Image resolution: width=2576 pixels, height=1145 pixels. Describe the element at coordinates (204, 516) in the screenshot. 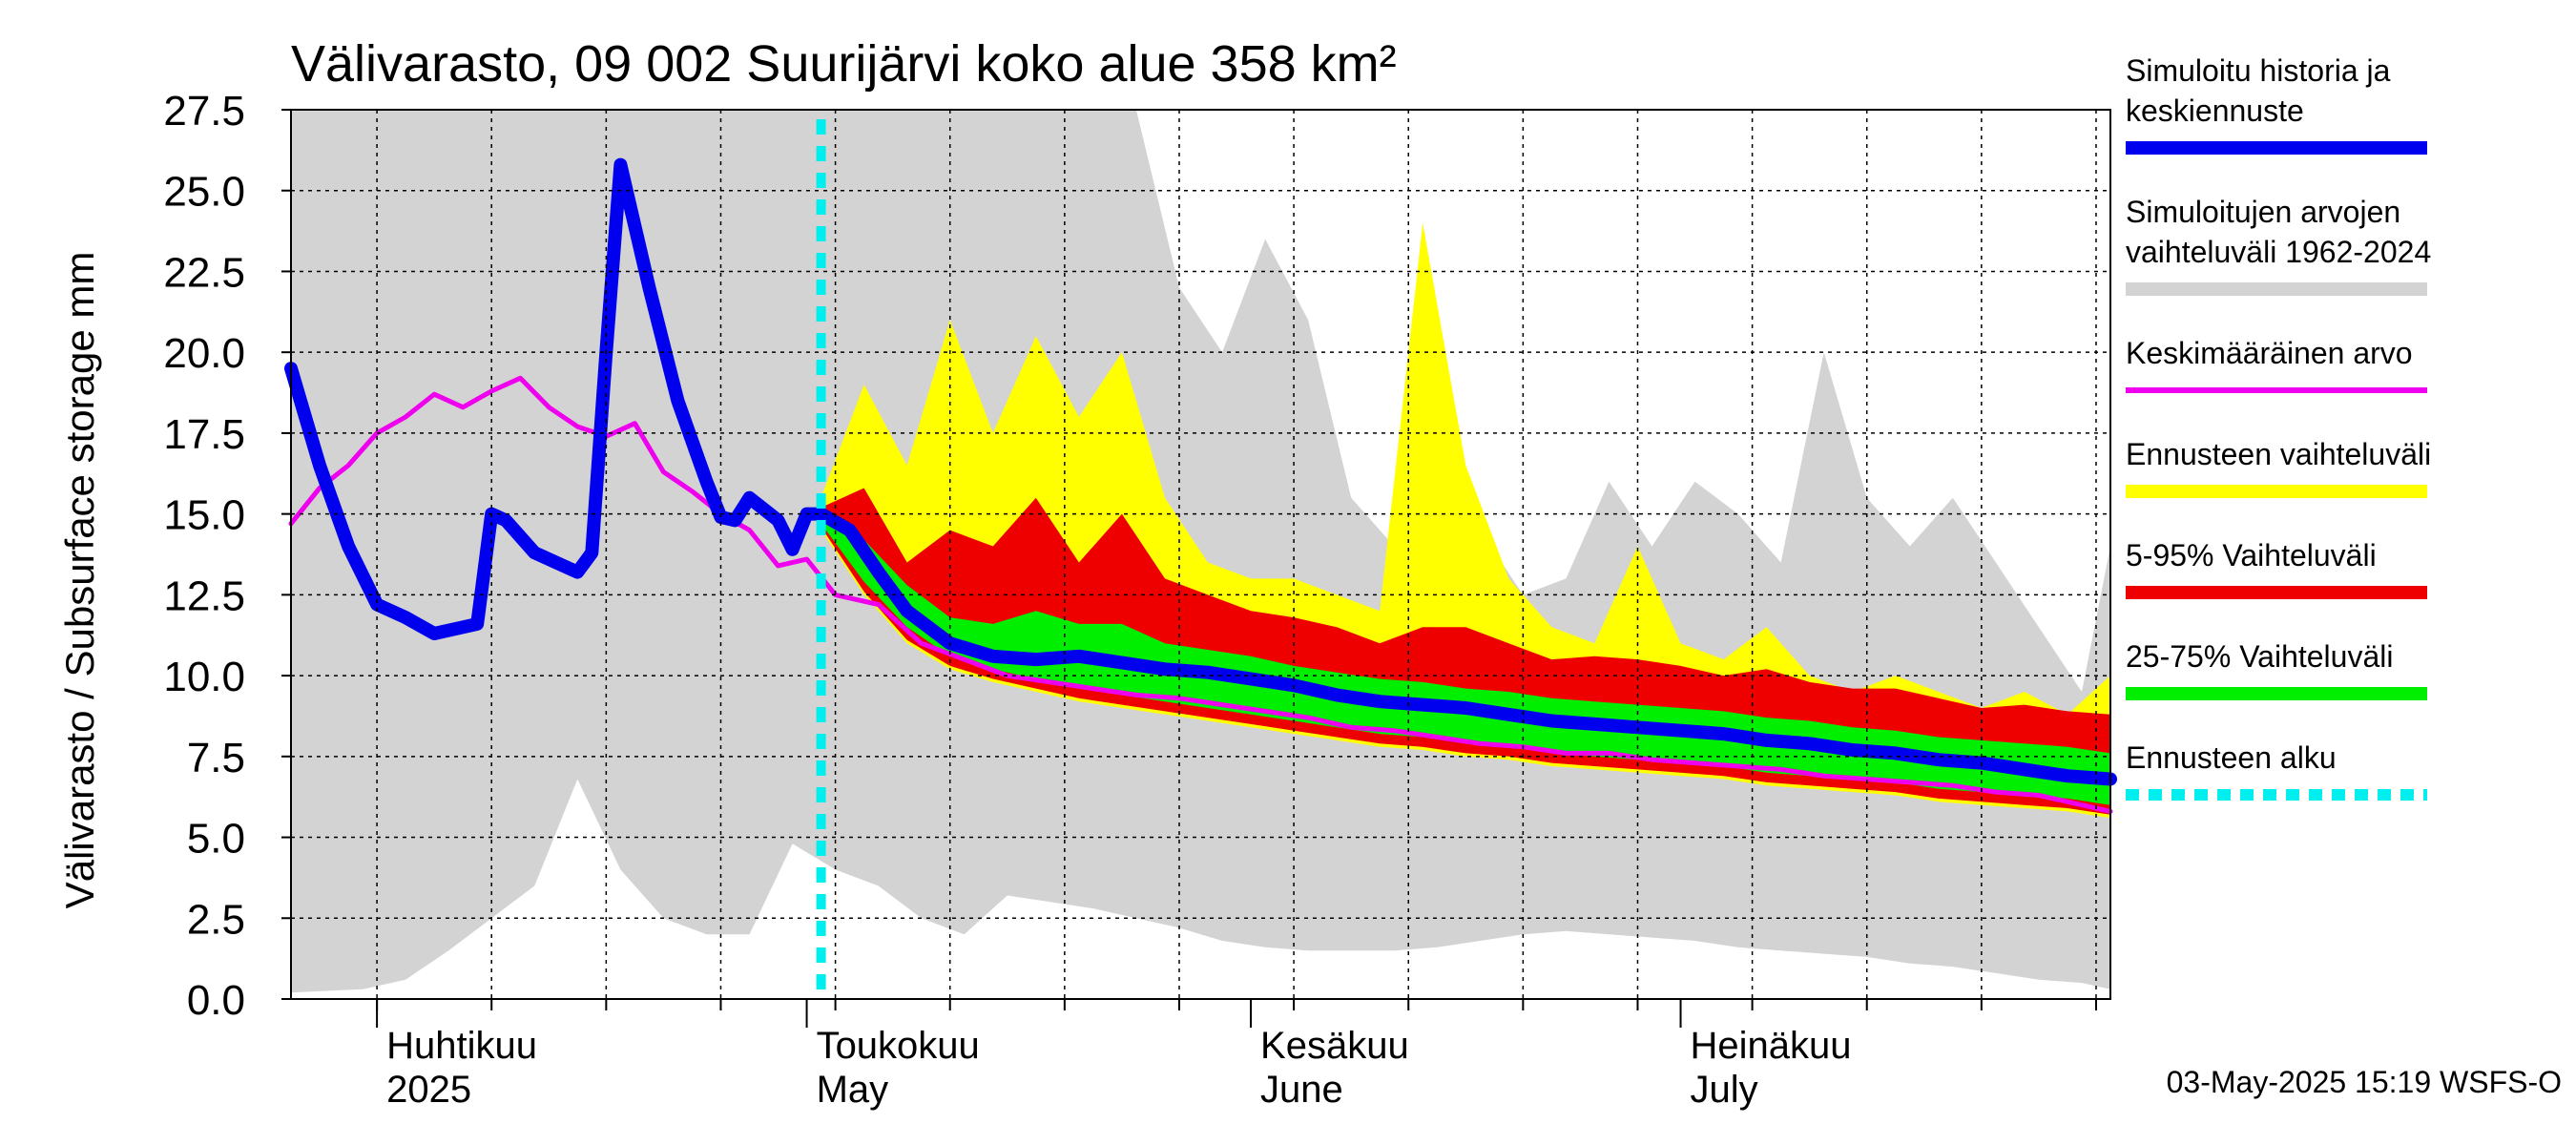

I see `y-tick-label: 15.0` at that location.